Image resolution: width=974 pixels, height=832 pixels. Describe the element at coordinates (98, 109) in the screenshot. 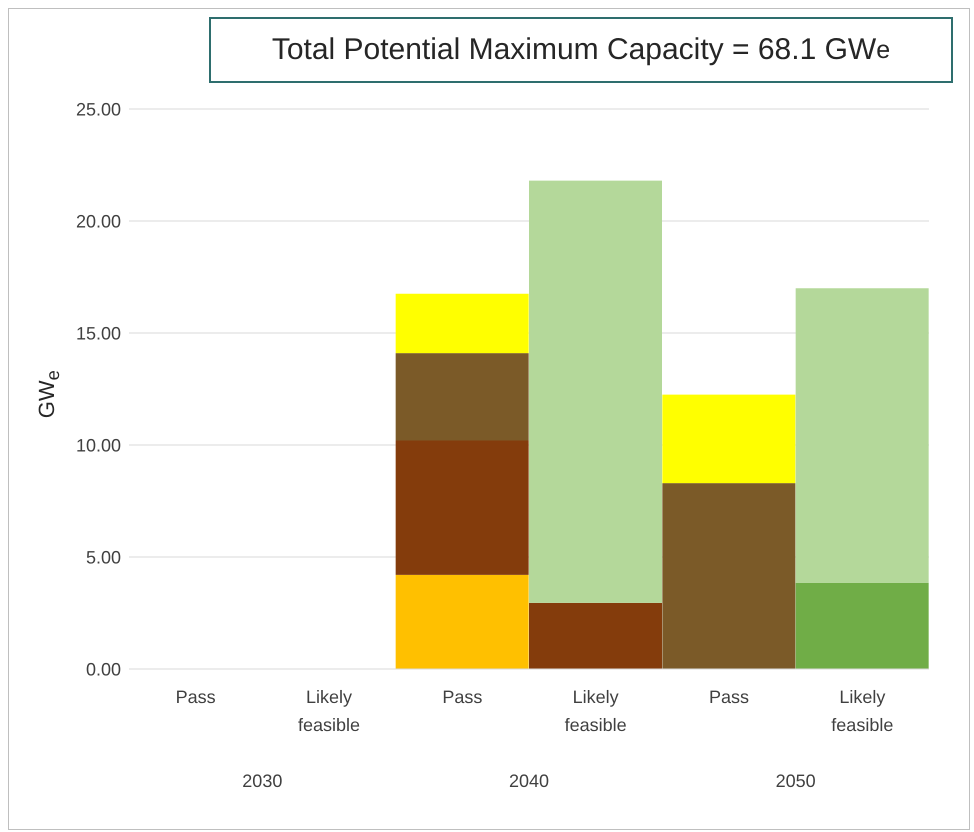

I see `y-tick-label: 25.00` at that location.